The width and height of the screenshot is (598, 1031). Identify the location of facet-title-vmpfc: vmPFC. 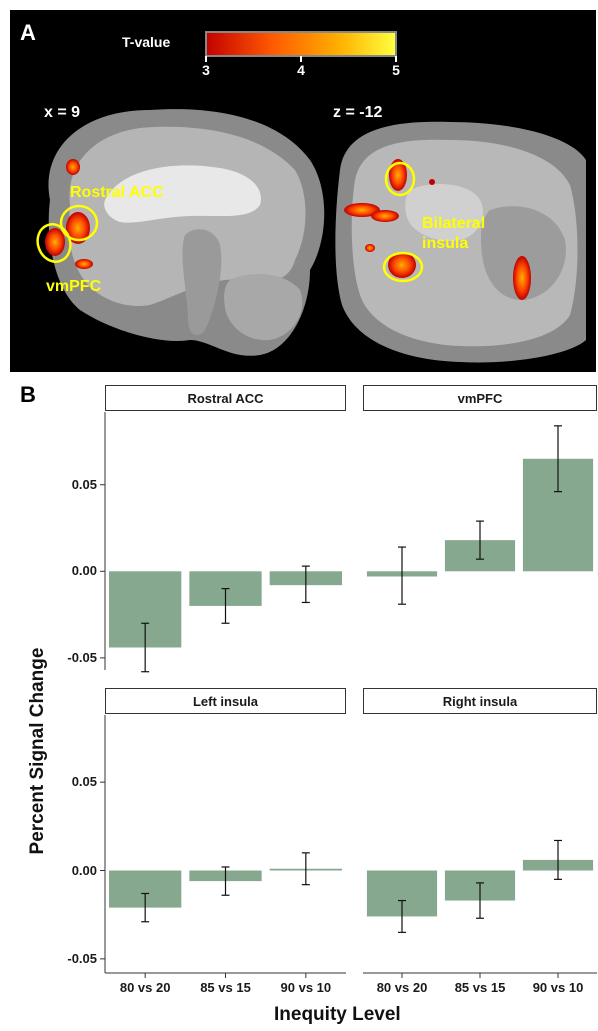
(480, 398).